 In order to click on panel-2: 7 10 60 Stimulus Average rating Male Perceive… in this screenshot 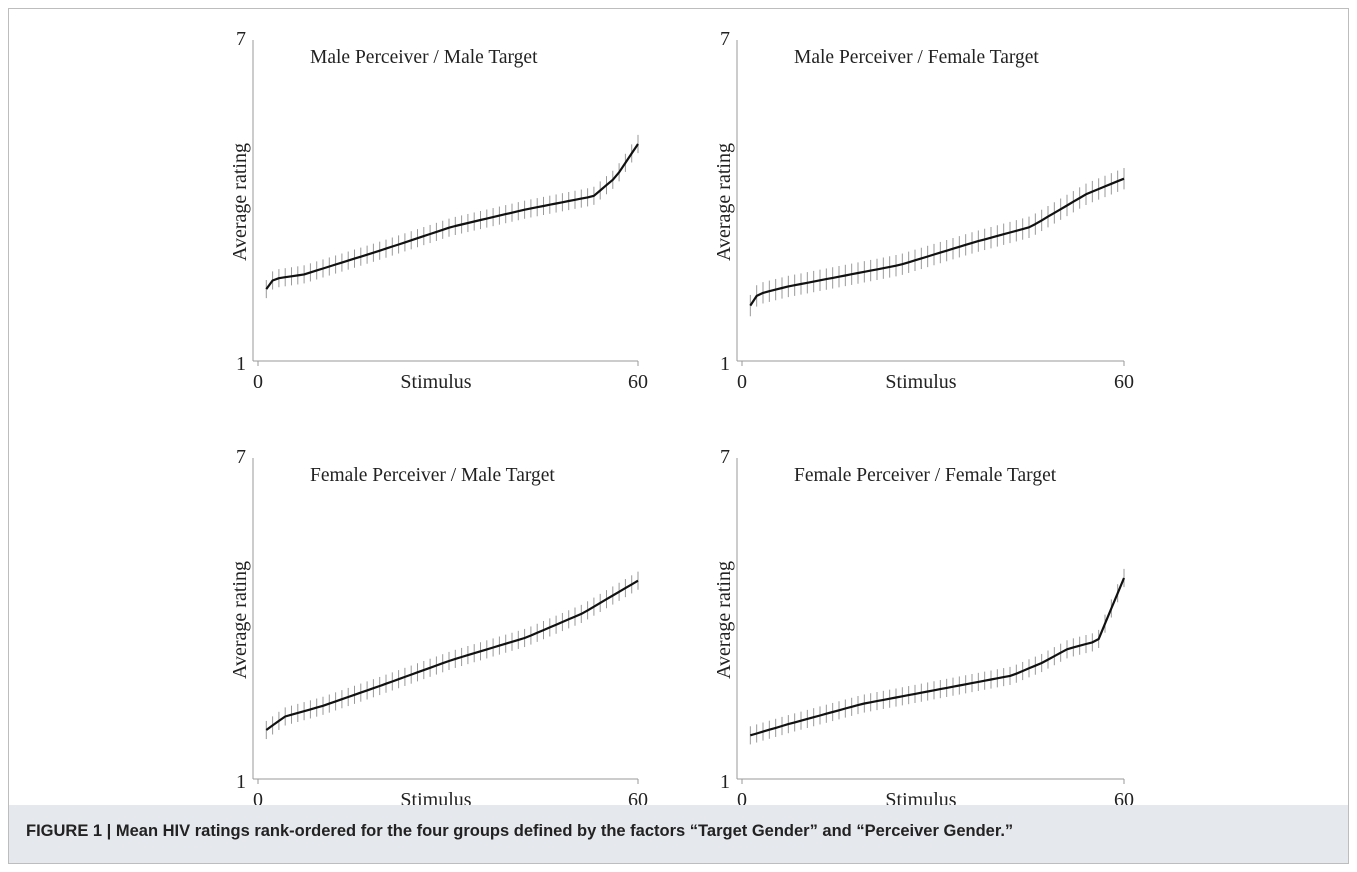, I will do `click(923, 210)`.